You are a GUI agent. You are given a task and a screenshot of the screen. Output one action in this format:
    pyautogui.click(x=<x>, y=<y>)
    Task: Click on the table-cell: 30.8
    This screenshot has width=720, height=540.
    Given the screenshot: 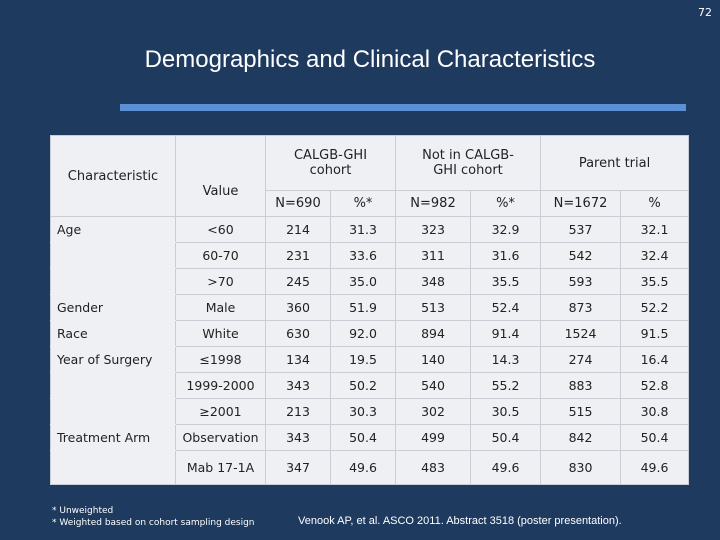 What is the action you would take?
    pyautogui.click(x=655, y=411)
    